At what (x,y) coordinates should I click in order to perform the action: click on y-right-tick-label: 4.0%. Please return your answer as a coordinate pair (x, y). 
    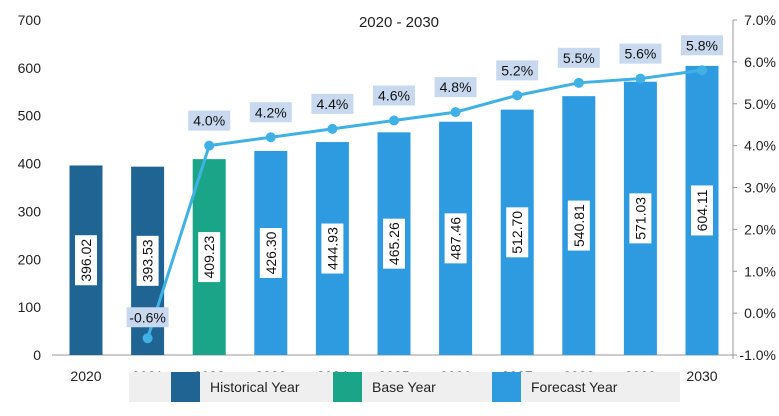
    Looking at the image, I should click on (760, 146).